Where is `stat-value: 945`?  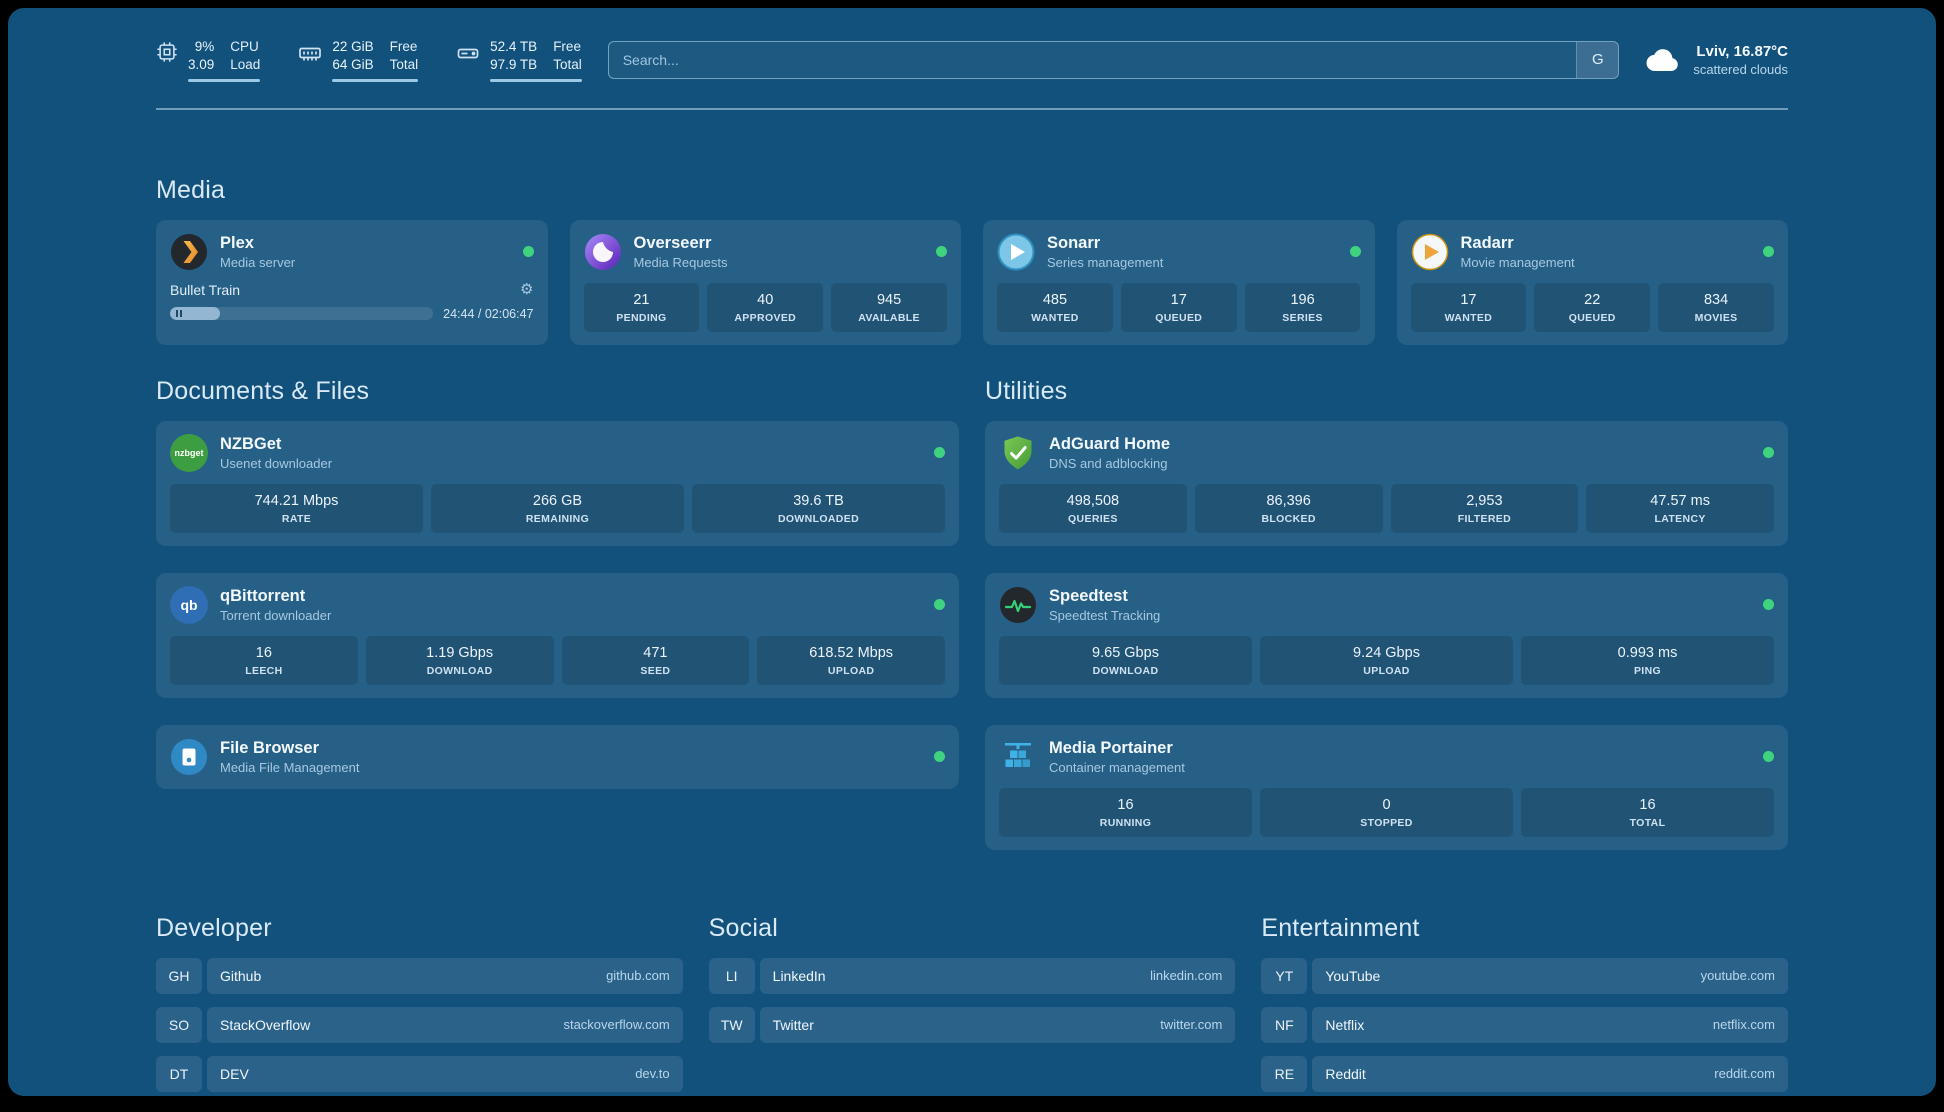
stat-value: 945 is located at coordinates (889, 299).